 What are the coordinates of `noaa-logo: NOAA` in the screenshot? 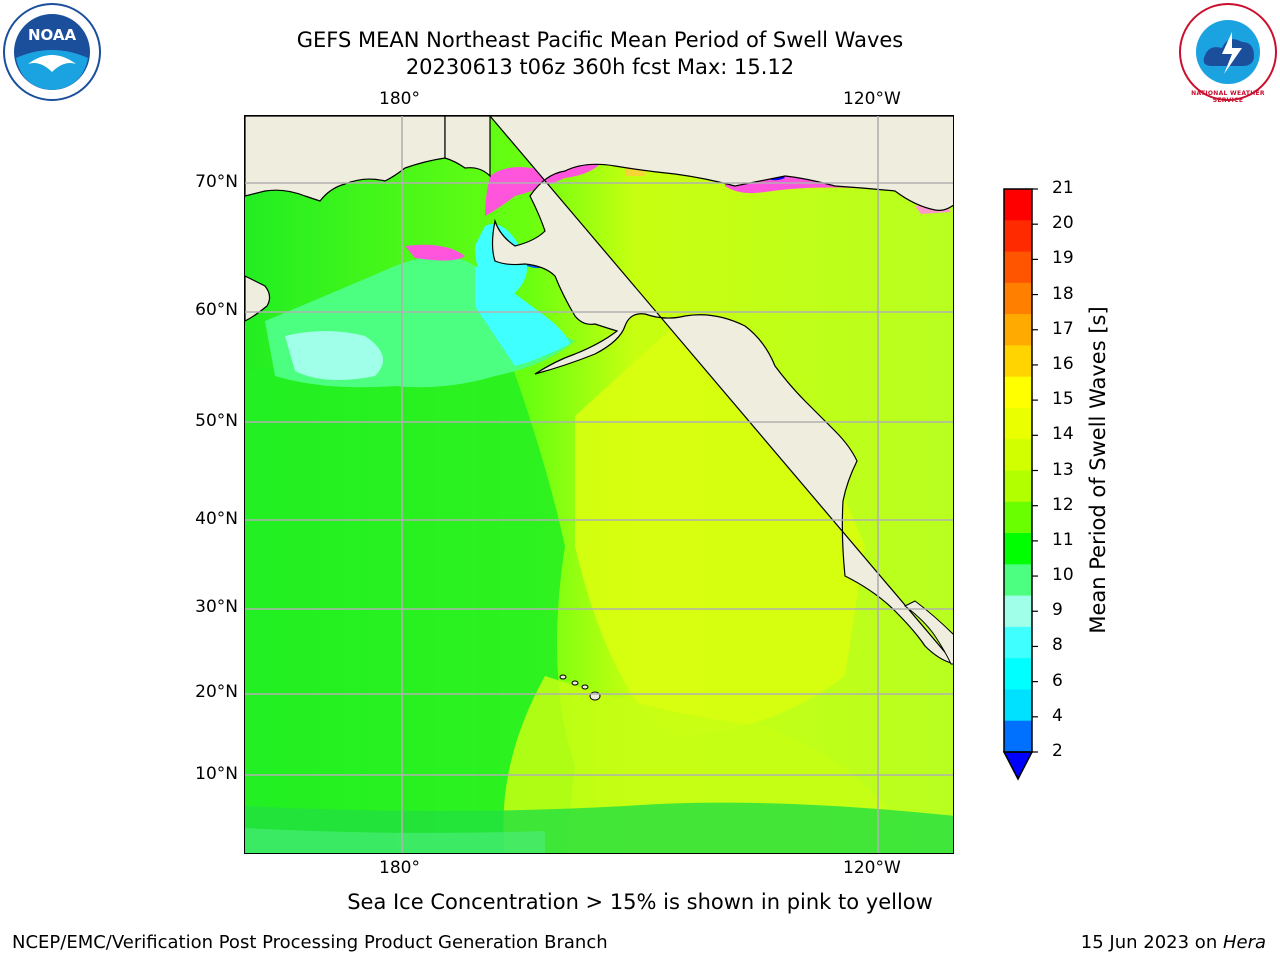 It's located at (52, 54).